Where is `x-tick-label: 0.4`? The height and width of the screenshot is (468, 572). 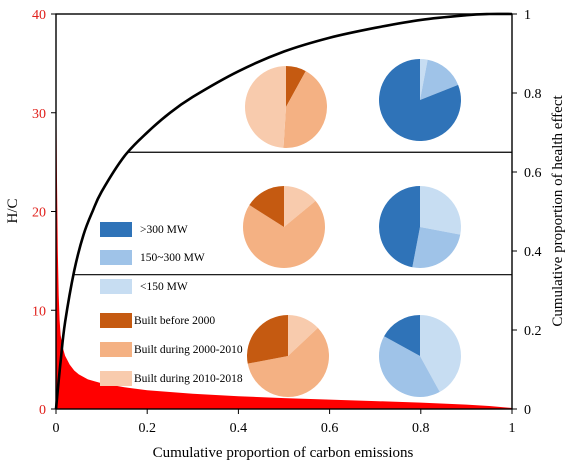
x-tick-label: 0.4 is located at coordinates (239, 428).